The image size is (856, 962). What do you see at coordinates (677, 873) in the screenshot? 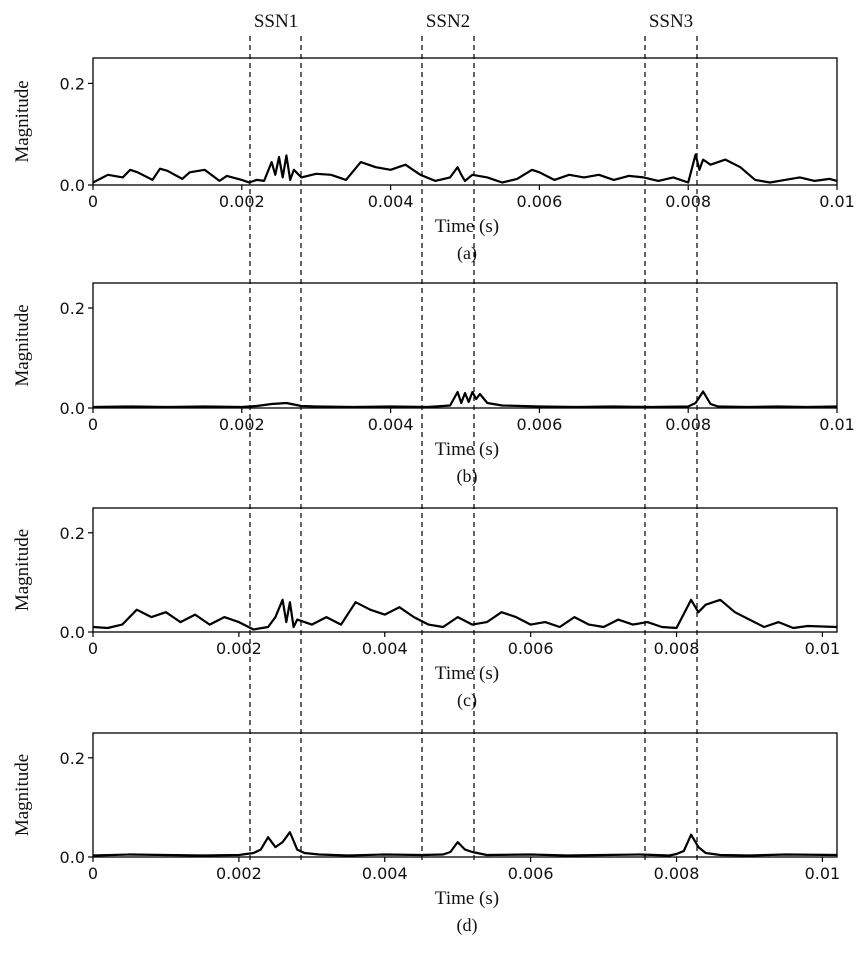
I see `xtick-label-d-4: 0.008` at bounding box center [677, 873].